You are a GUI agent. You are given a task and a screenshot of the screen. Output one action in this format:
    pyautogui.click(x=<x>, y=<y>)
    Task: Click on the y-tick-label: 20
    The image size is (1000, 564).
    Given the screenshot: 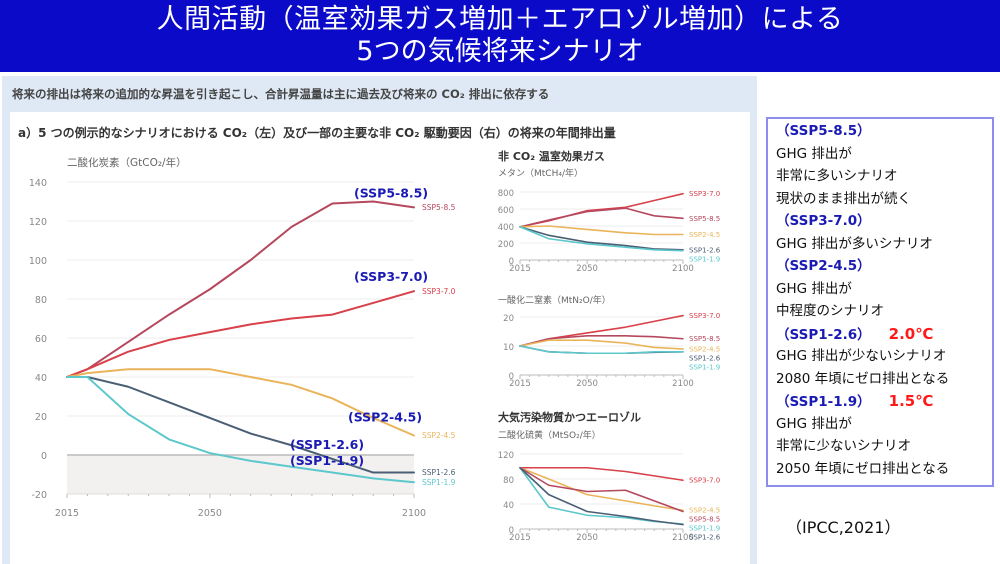 What is the action you would take?
    pyautogui.click(x=508, y=319)
    